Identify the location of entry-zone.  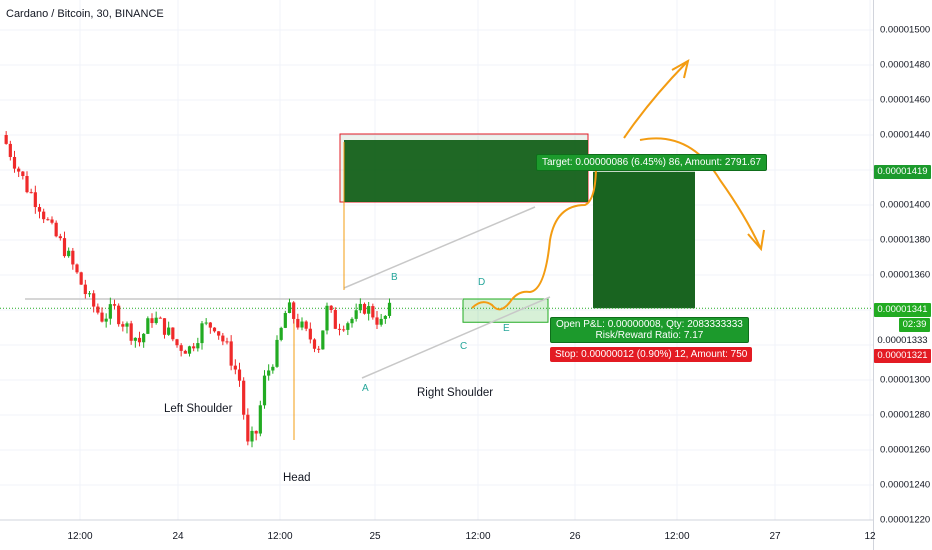
(505, 310).